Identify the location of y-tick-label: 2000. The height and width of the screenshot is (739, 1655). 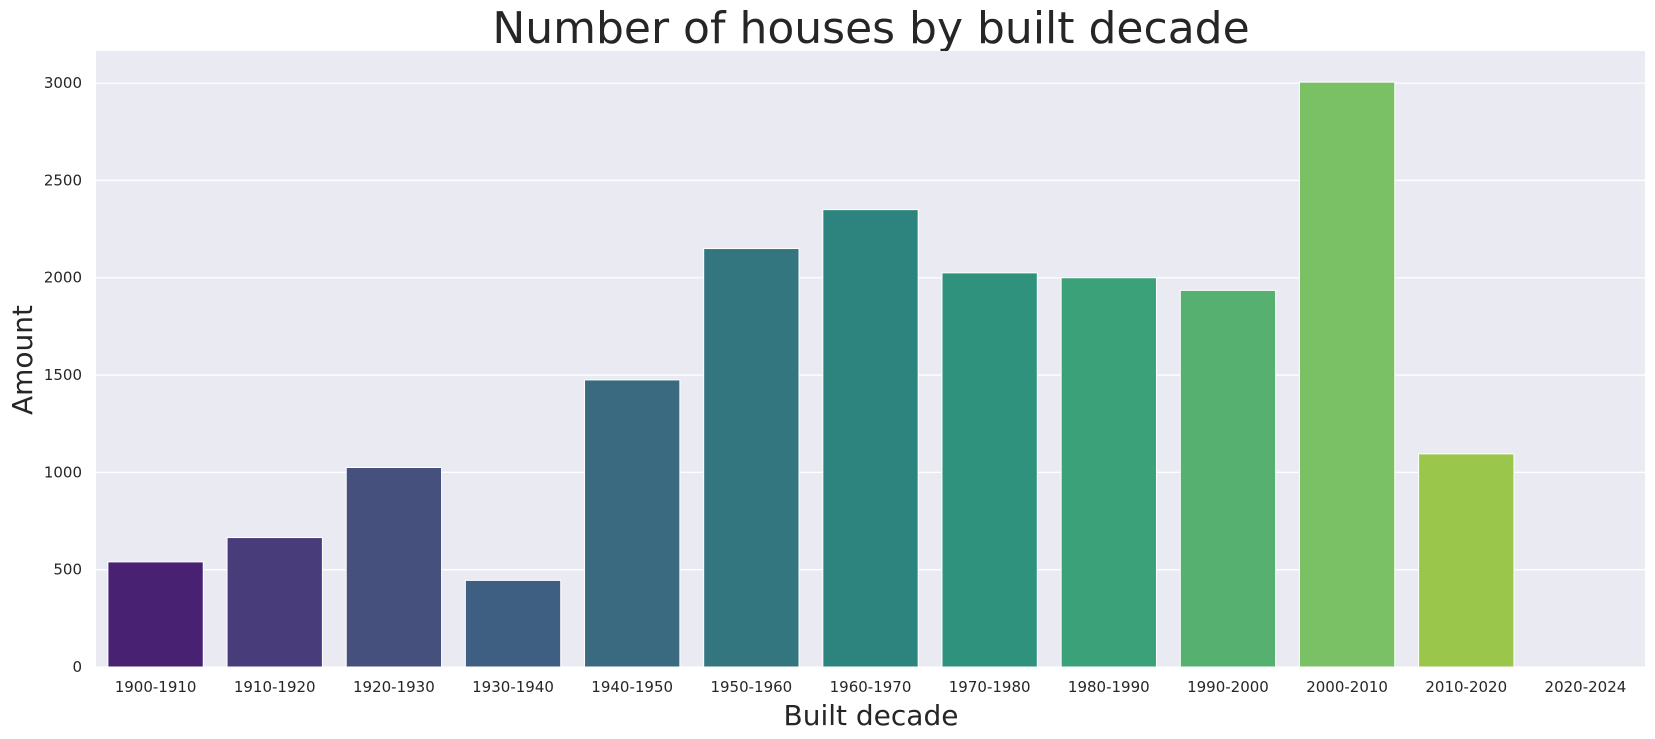
(63, 278).